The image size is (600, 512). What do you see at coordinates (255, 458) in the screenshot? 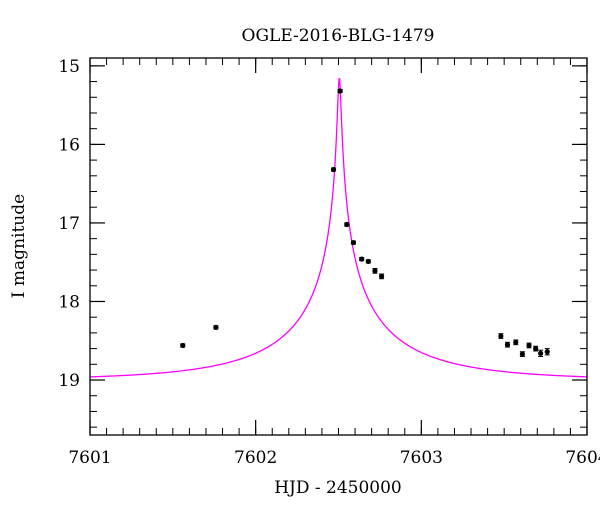
I see `x-tick-label: 7602` at bounding box center [255, 458].